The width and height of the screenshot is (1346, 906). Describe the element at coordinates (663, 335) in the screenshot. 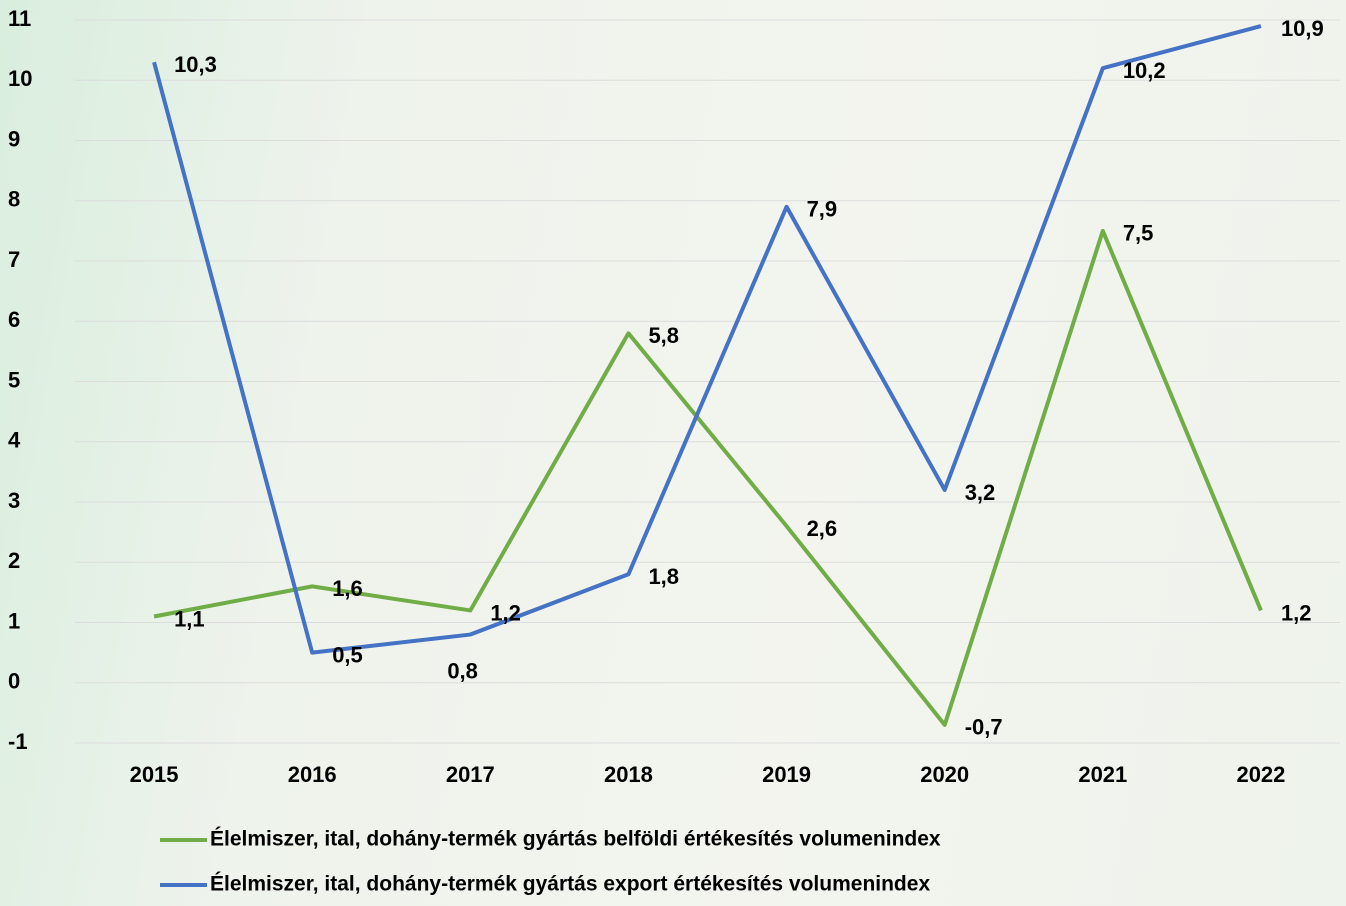

I see `data-label: 5,8` at that location.